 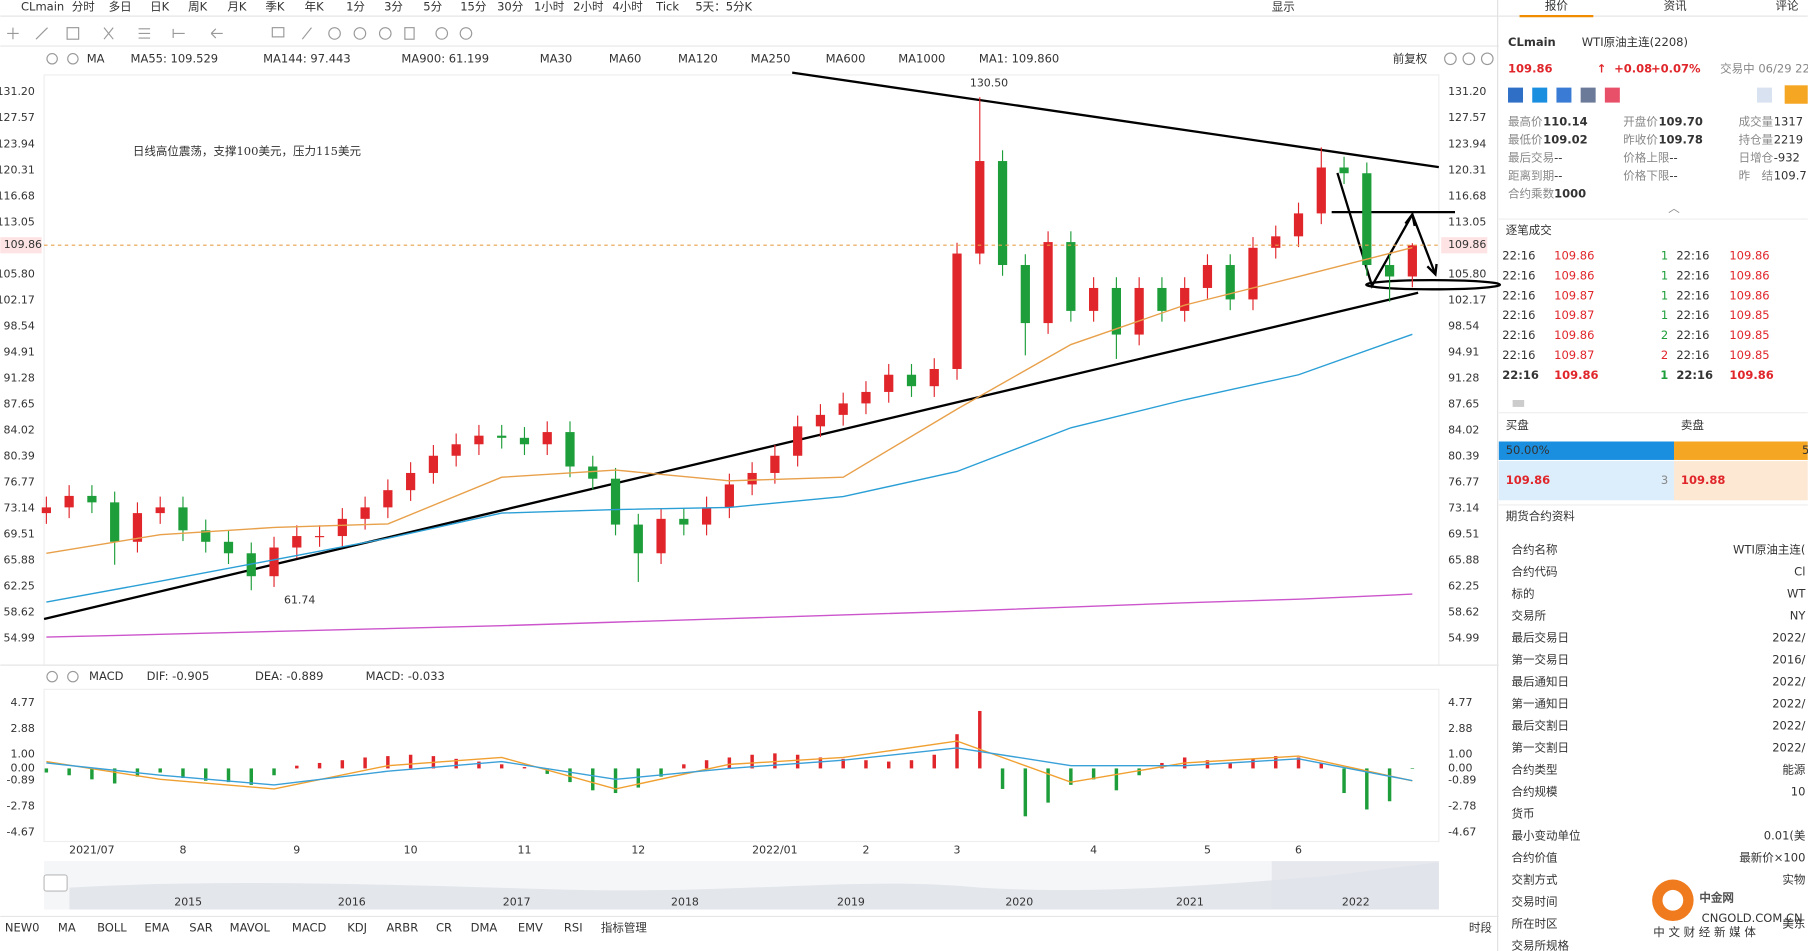 I want to click on alert-icon, so click(x=1765, y=95).